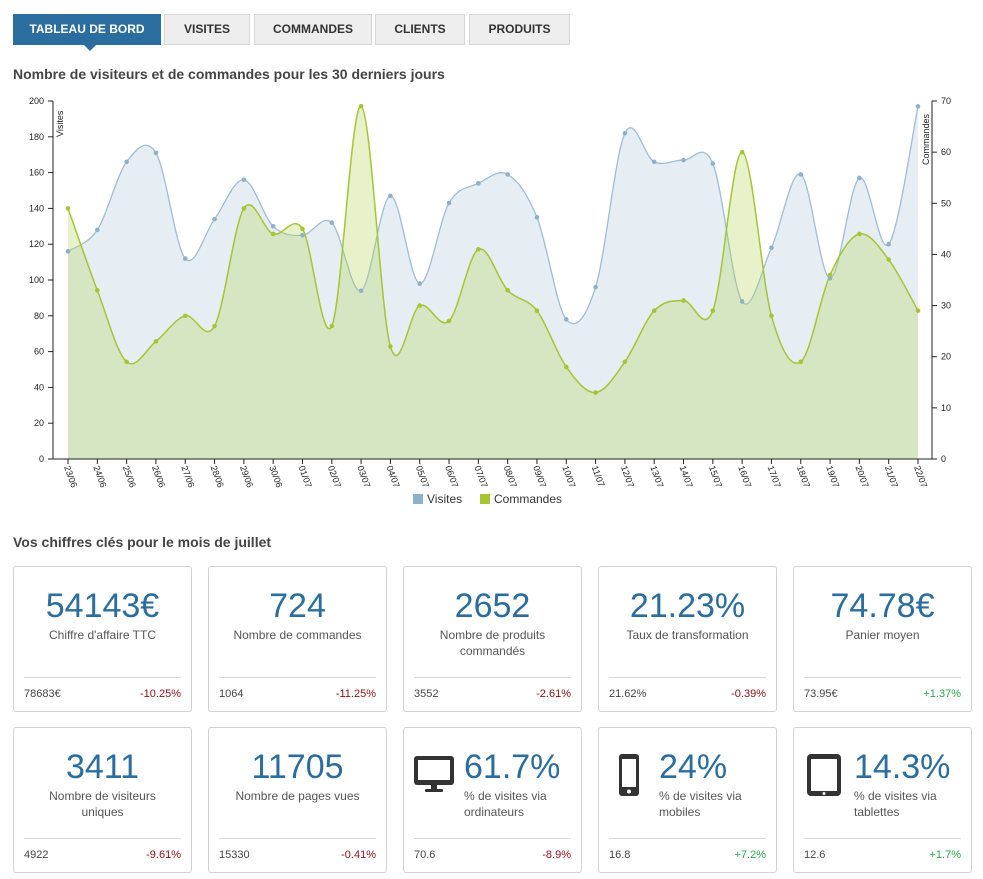 The image size is (983, 879). Describe the element at coordinates (568, 476) in the screenshot. I see `x-tick-label: 10/07` at that location.